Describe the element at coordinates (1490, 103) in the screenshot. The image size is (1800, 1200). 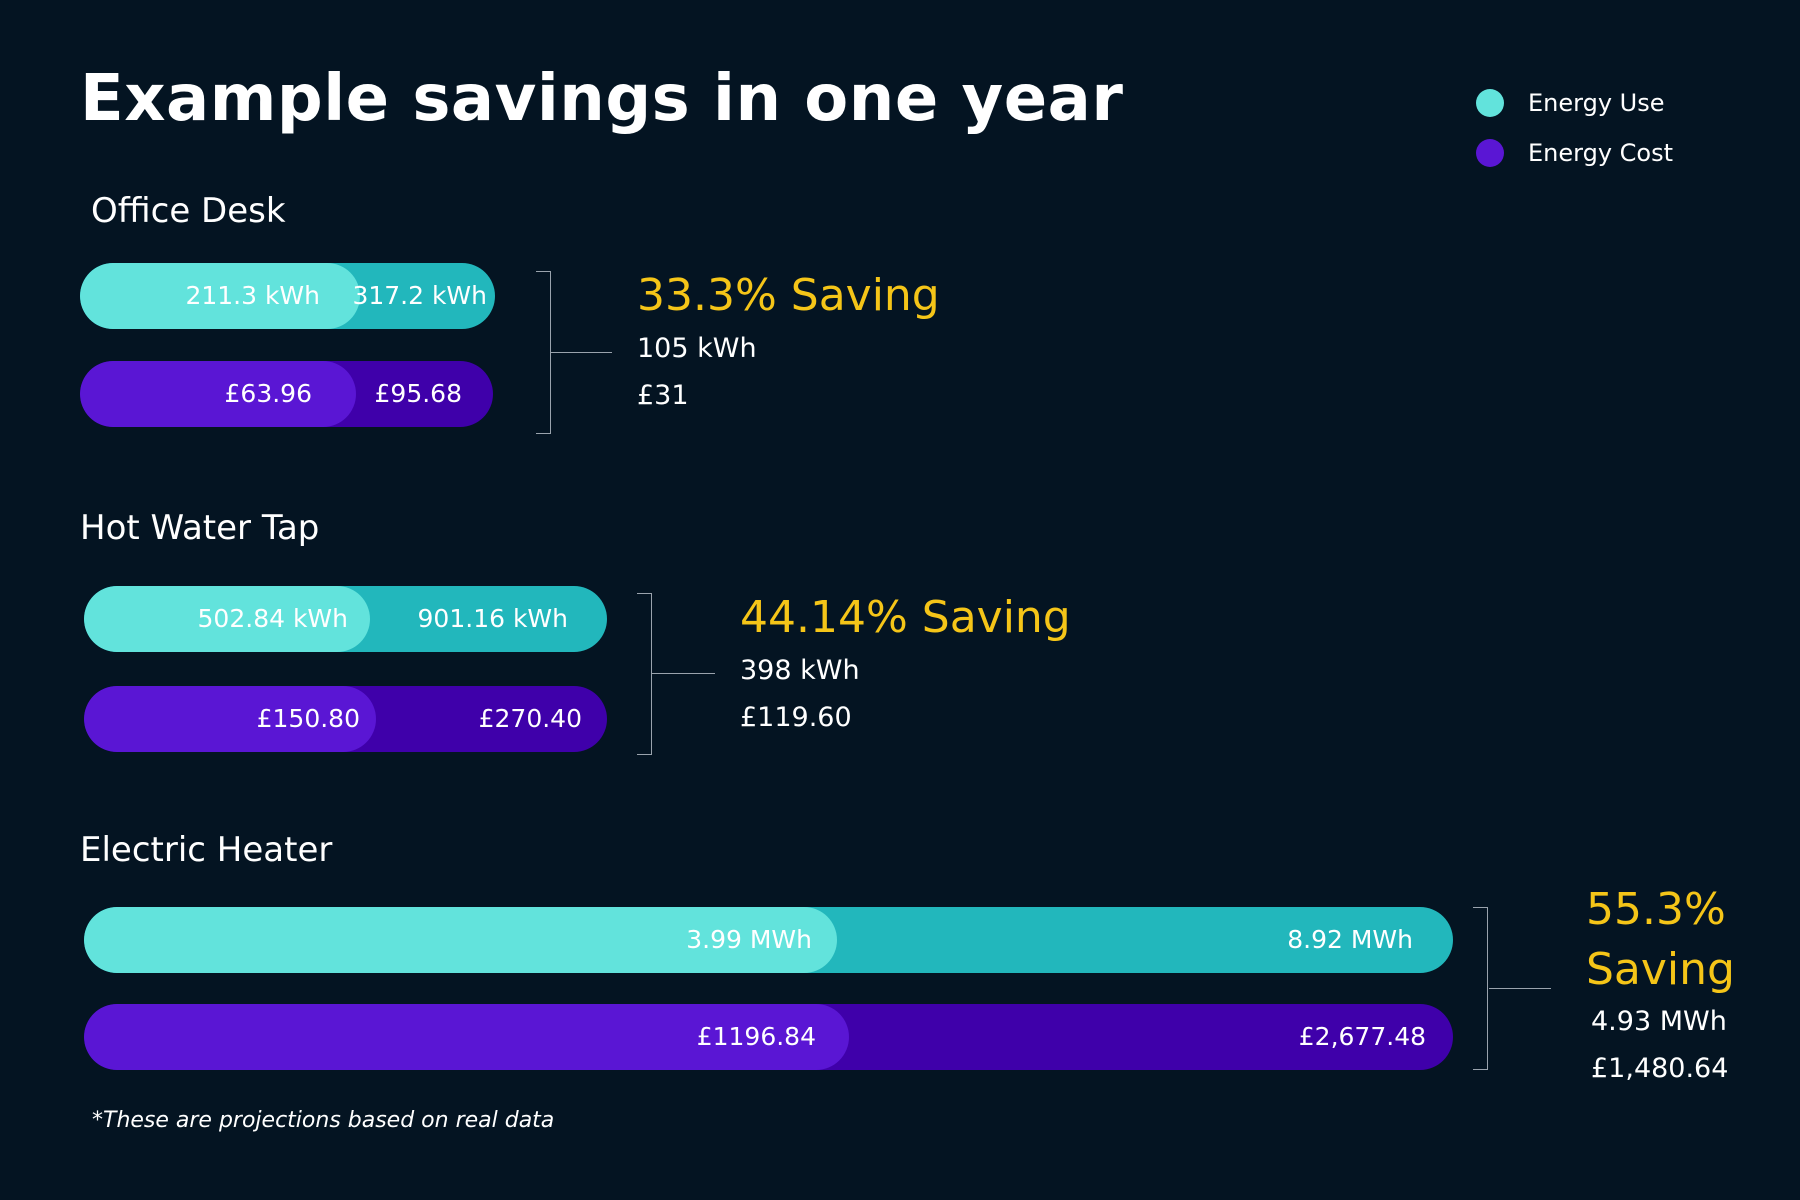
I see `legend-swatch-energy-use` at that location.